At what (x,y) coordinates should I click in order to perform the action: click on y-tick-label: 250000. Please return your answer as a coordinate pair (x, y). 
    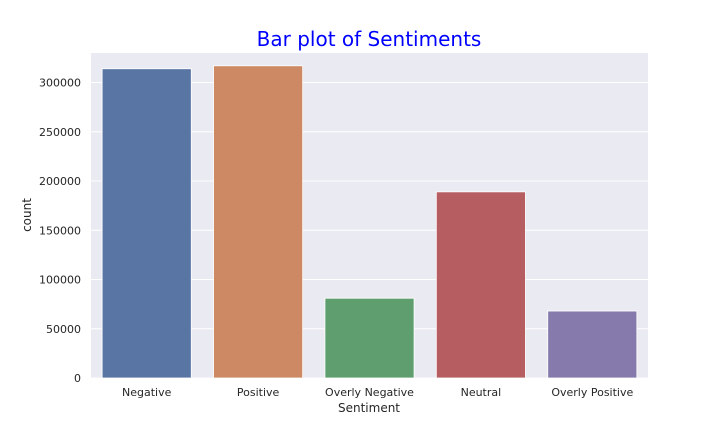
    Looking at the image, I should click on (60, 132).